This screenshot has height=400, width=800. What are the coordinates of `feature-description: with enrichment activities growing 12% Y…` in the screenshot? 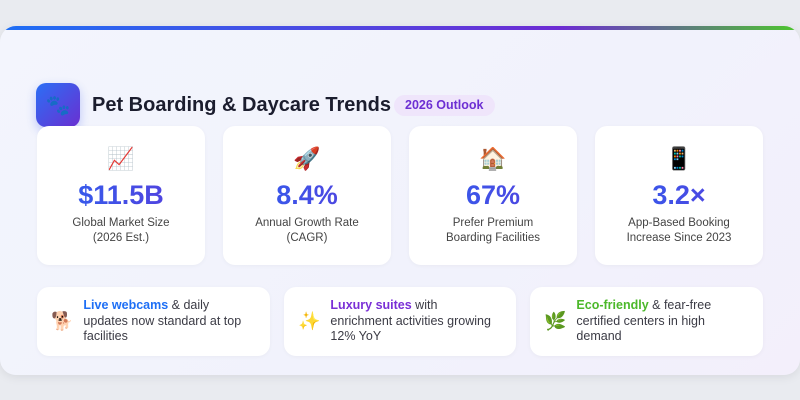 It's located at (410, 321).